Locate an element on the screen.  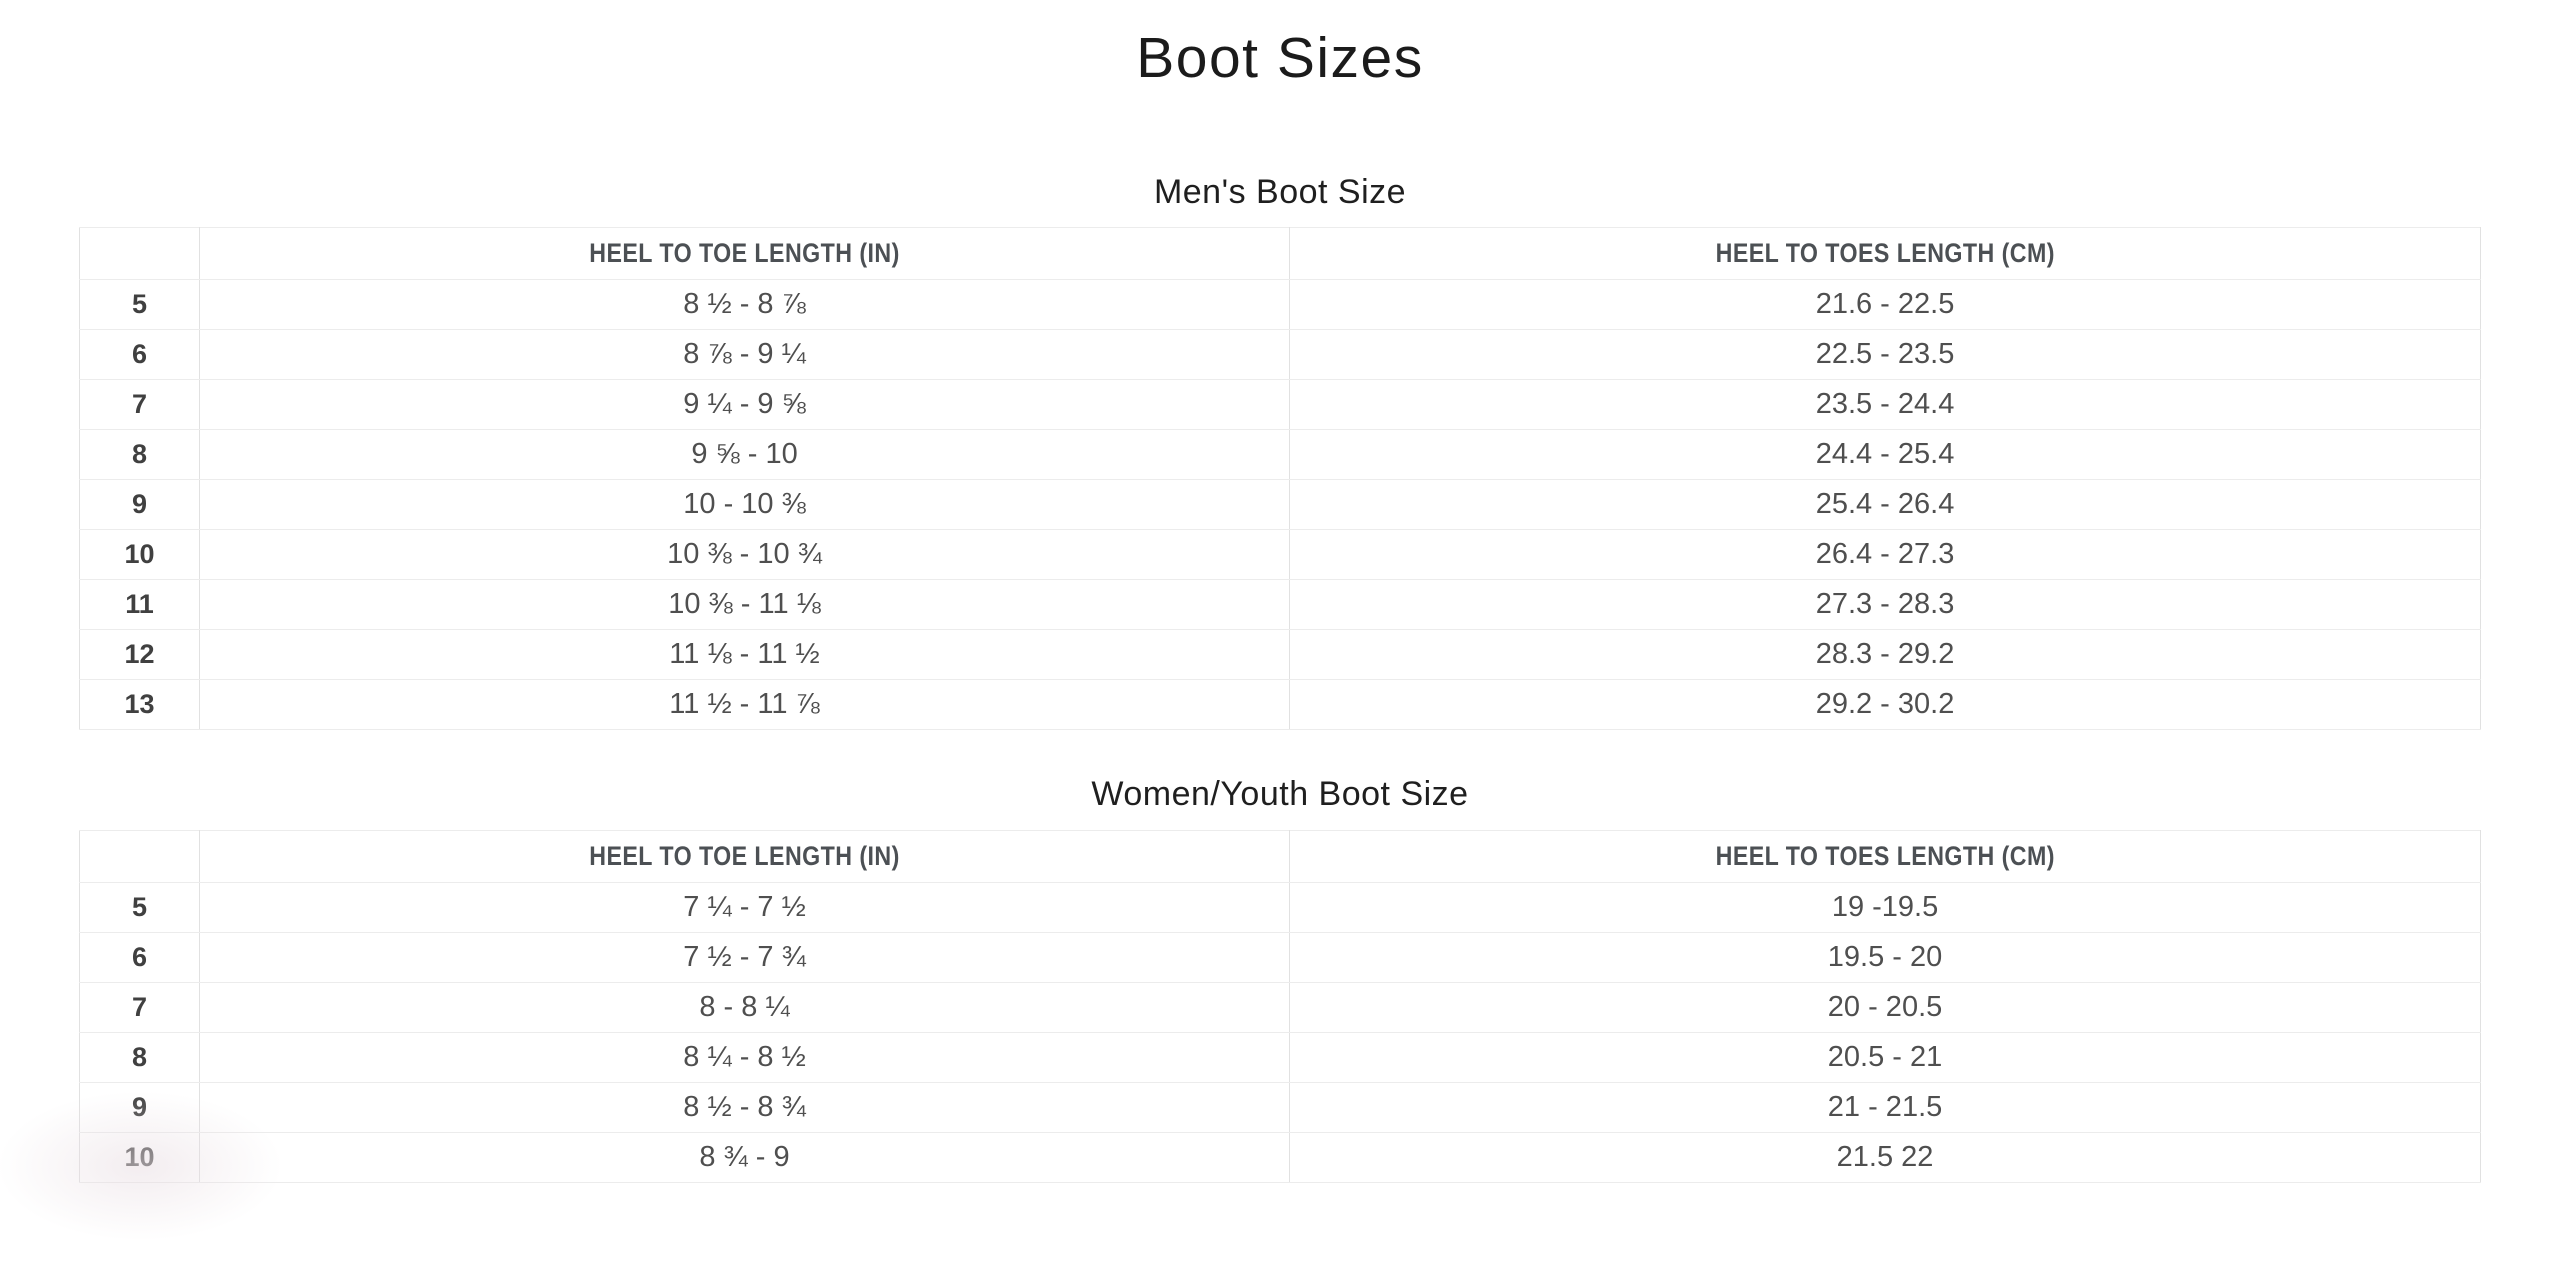
inches-cell: 8 ½ - 8 ¾ is located at coordinates (744, 1108).